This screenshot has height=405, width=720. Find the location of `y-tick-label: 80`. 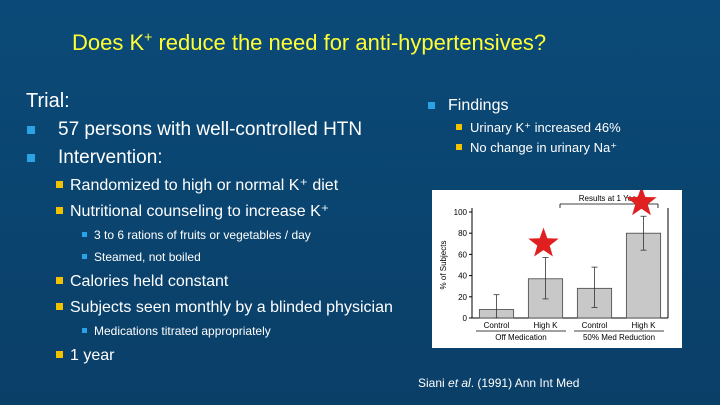

y-tick-label: 80 is located at coordinates (462, 233).